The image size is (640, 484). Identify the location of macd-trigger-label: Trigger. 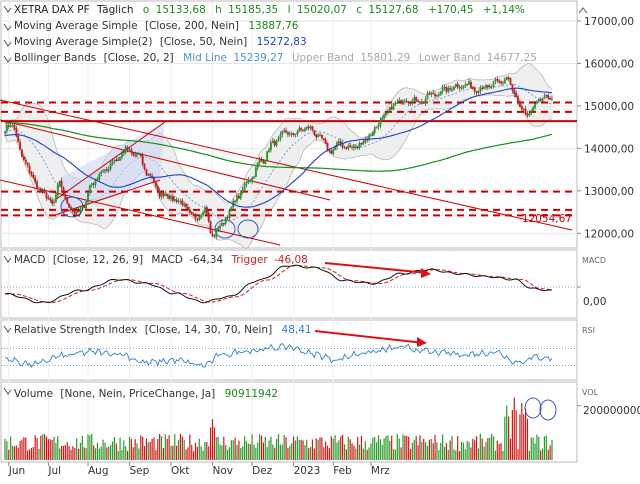
(249, 260).